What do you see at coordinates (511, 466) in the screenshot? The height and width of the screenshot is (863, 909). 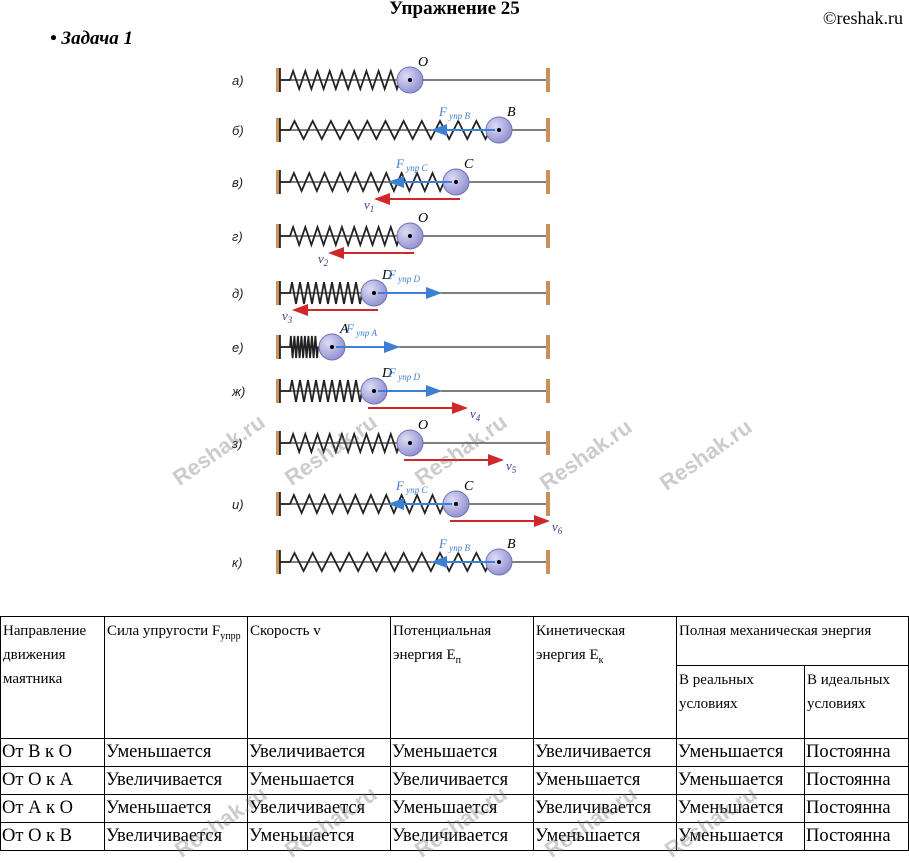 I see `velocity-label: v5` at bounding box center [511, 466].